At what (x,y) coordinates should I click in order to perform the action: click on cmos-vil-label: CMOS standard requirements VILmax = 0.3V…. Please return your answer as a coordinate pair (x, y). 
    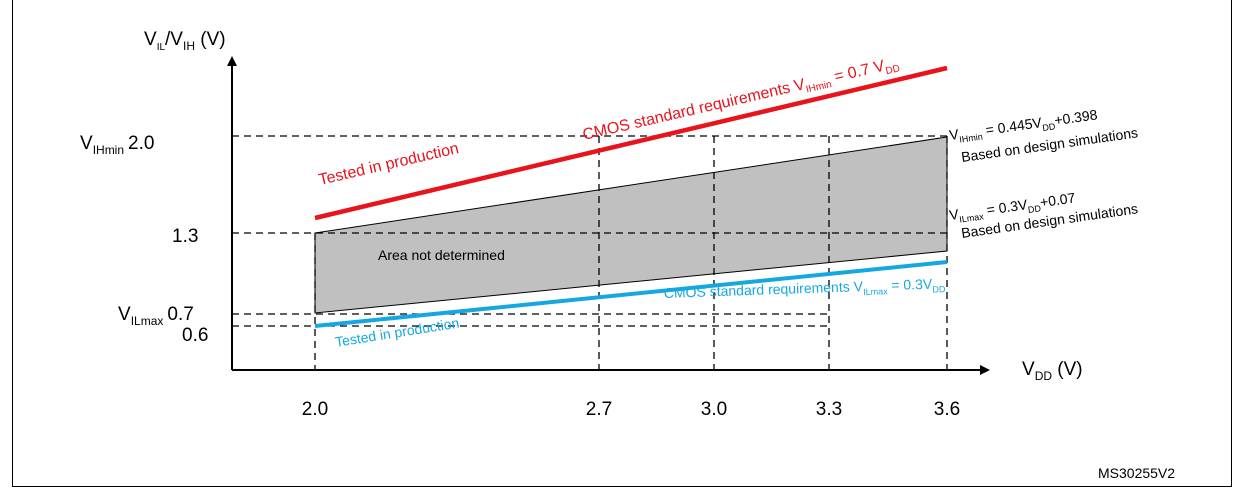
    Looking at the image, I should click on (805, 289).